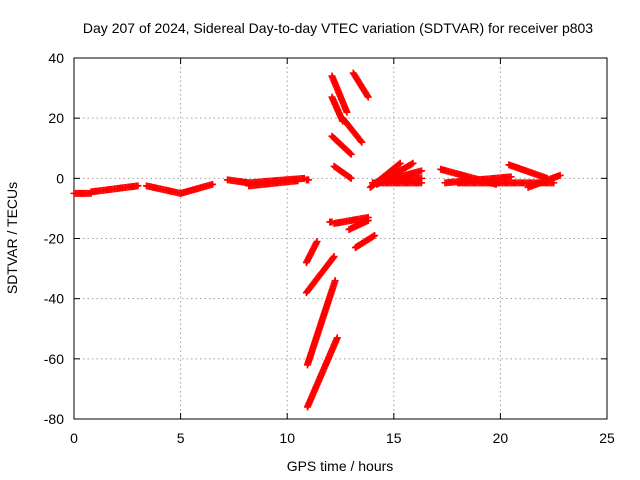 This screenshot has width=640, height=480. Describe the element at coordinates (394, 438) in the screenshot. I see `x-tick-label: 15` at that location.